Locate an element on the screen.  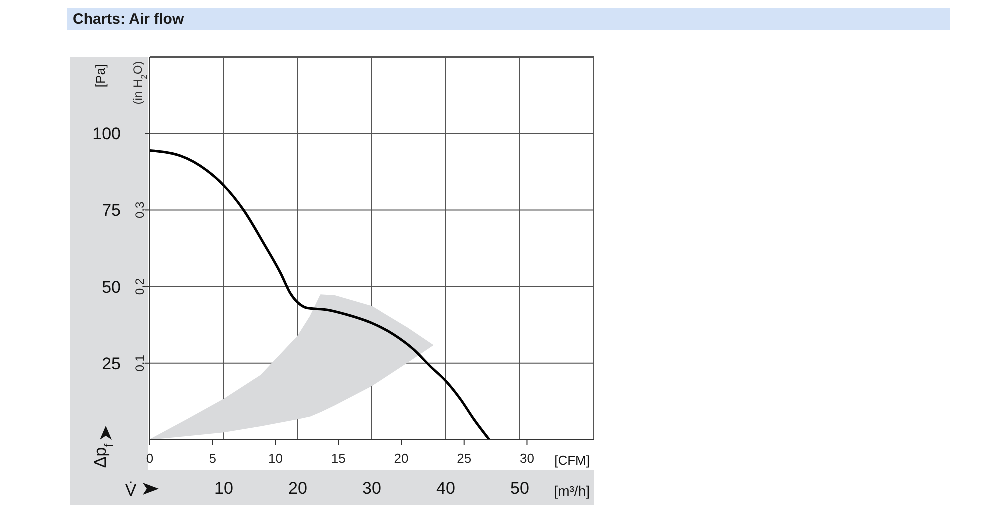
x-axis-title: [m³/h] is located at coordinates (572, 491).